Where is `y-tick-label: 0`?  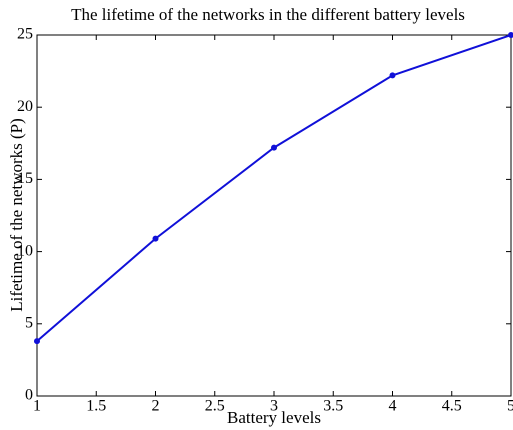 y-tick-label: 0 is located at coordinates (29, 395).